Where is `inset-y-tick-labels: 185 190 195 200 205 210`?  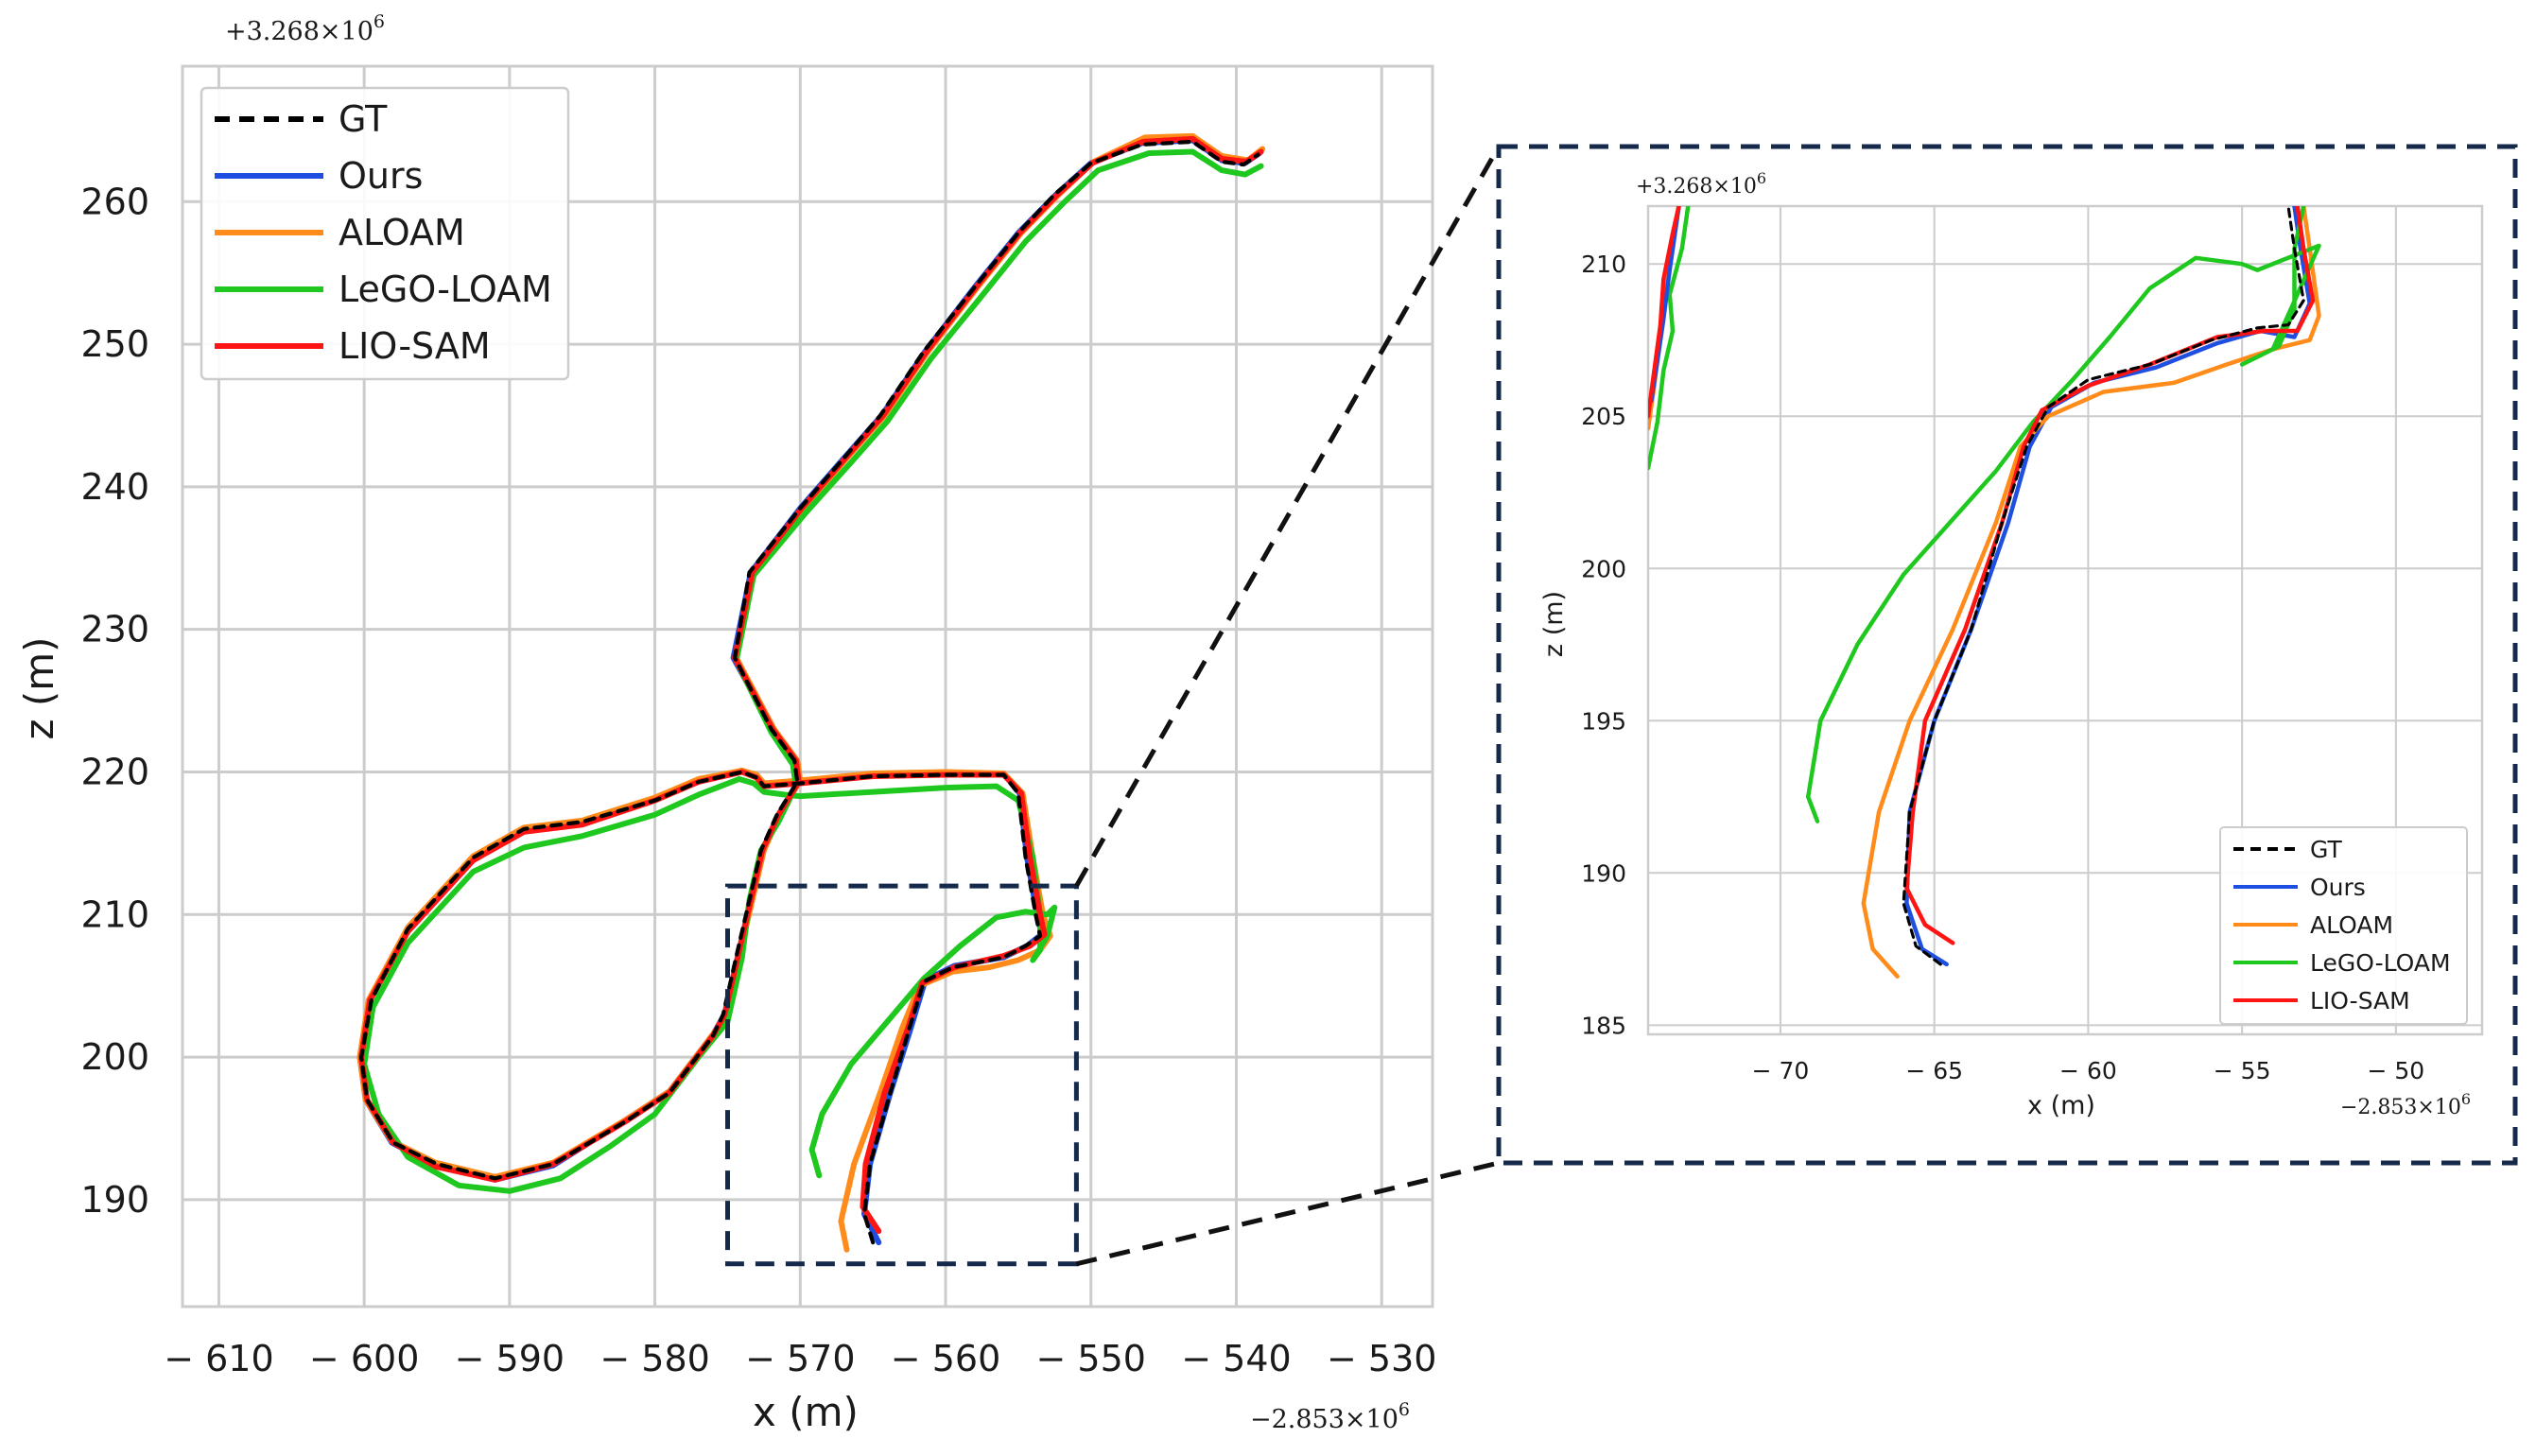 inset-y-tick-labels: 185 190 195 200 205 210 is located at coordinates (1604, 645).